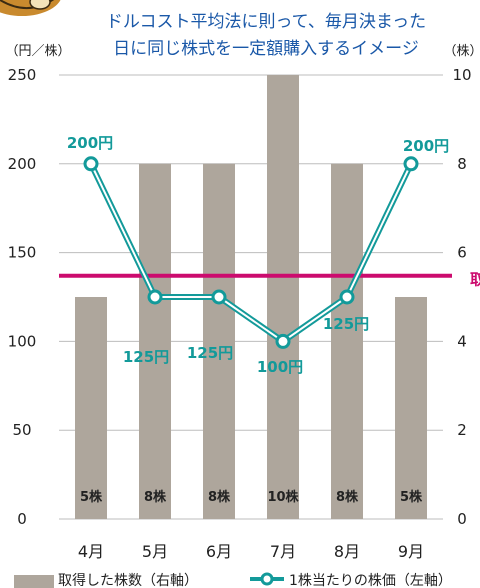 The height and width of the screenshot is (588, 480). What do you see at coordinates (22, 253) in the screenshot?
I see `y-left-tick-label: 150` at bounding box center [22, 253].